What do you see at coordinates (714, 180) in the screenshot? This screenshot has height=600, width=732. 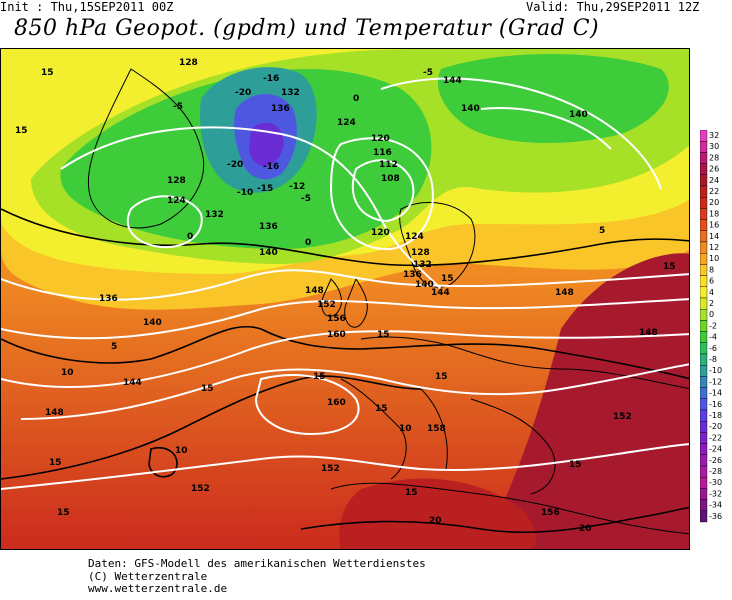 I see `legend-label: 24` at bounding box center [714, 180].